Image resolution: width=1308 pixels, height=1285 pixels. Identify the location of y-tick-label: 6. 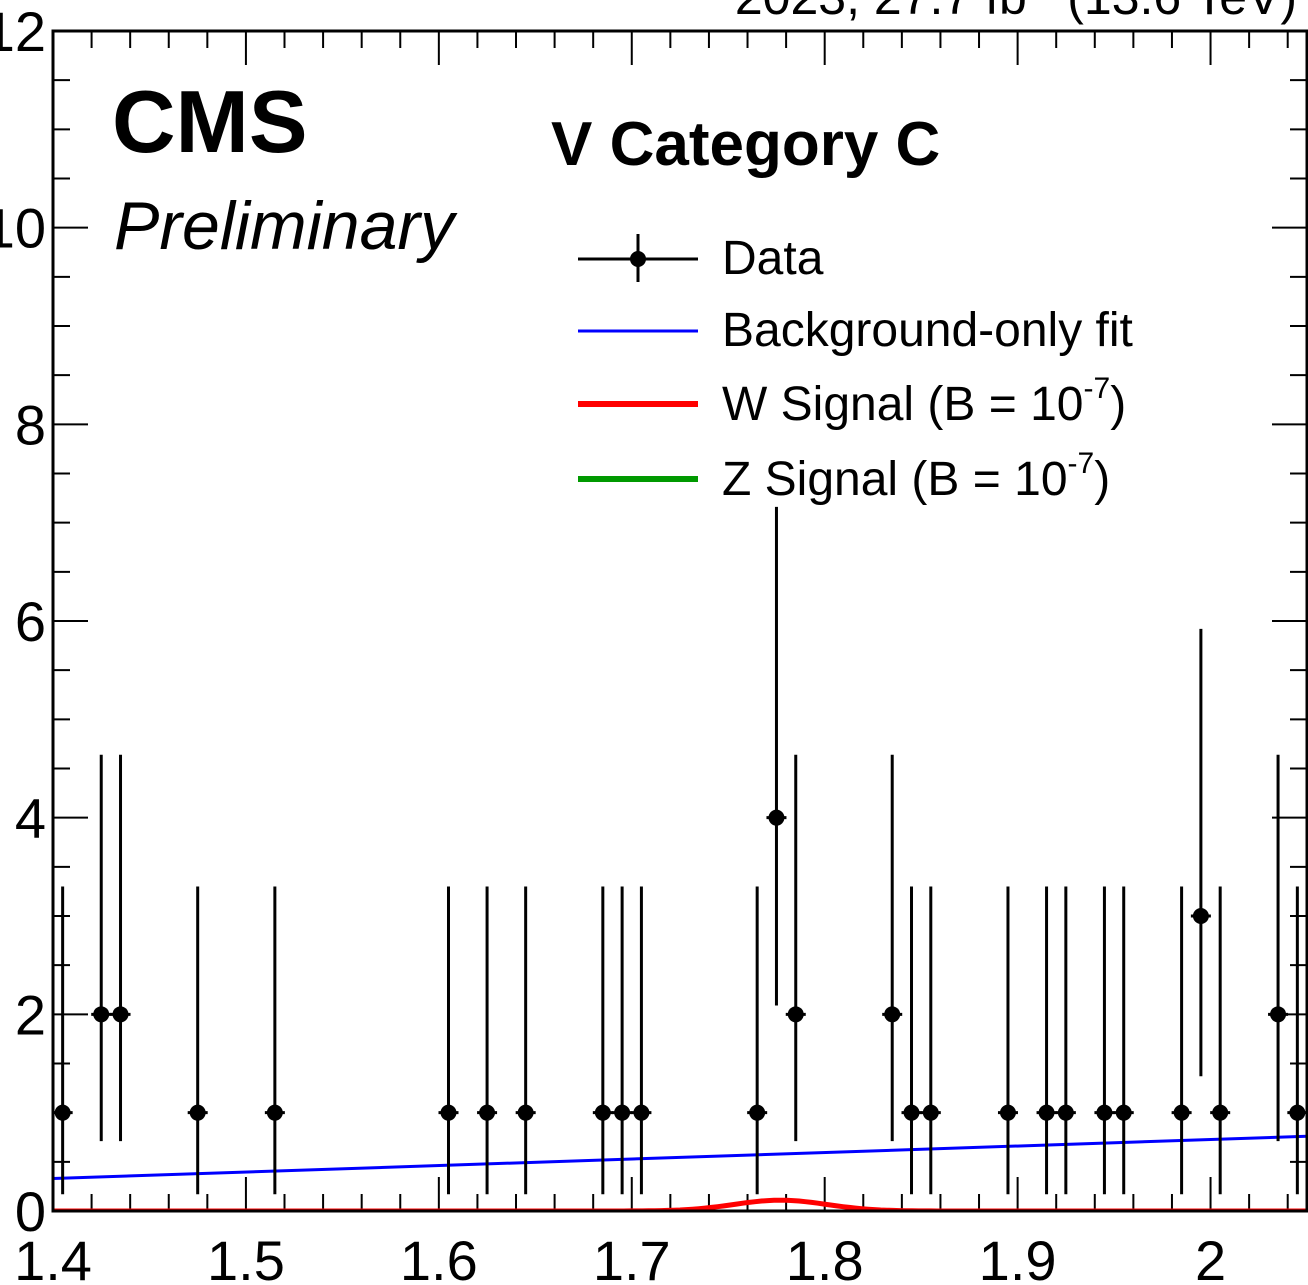
(30, 621).